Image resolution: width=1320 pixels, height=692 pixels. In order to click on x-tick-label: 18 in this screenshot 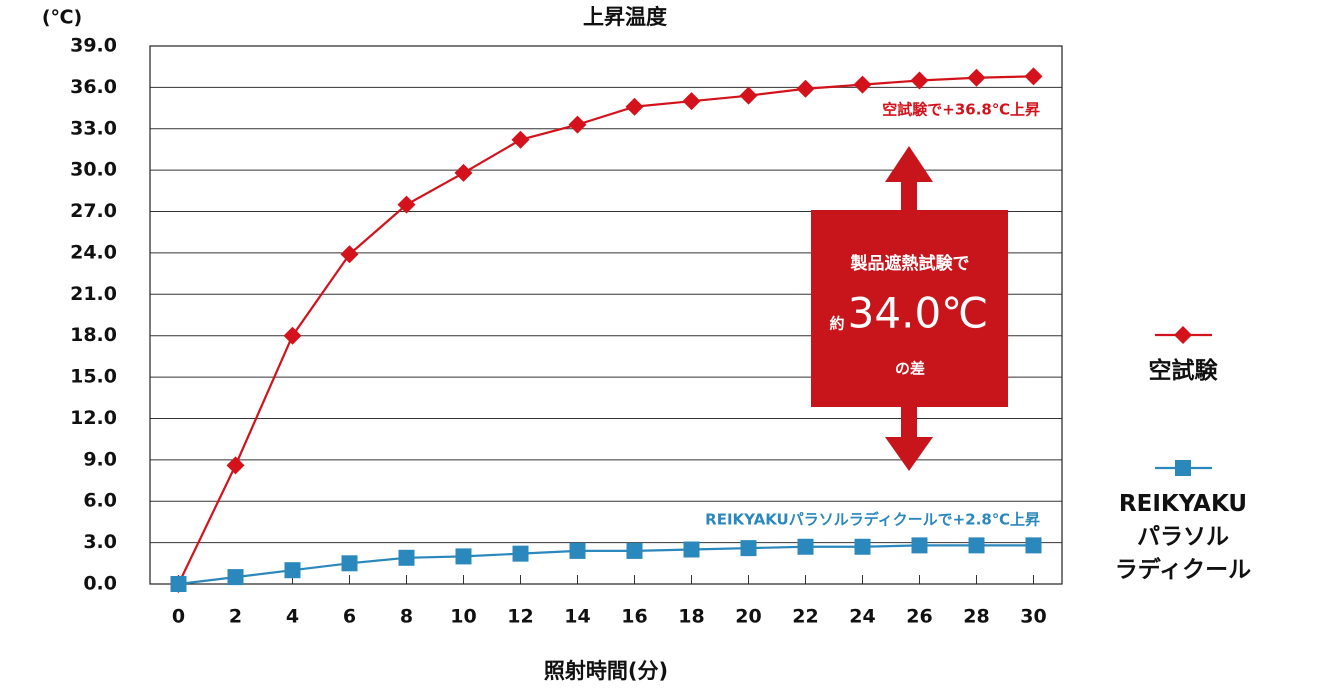, I will do `click(691, 617)`.